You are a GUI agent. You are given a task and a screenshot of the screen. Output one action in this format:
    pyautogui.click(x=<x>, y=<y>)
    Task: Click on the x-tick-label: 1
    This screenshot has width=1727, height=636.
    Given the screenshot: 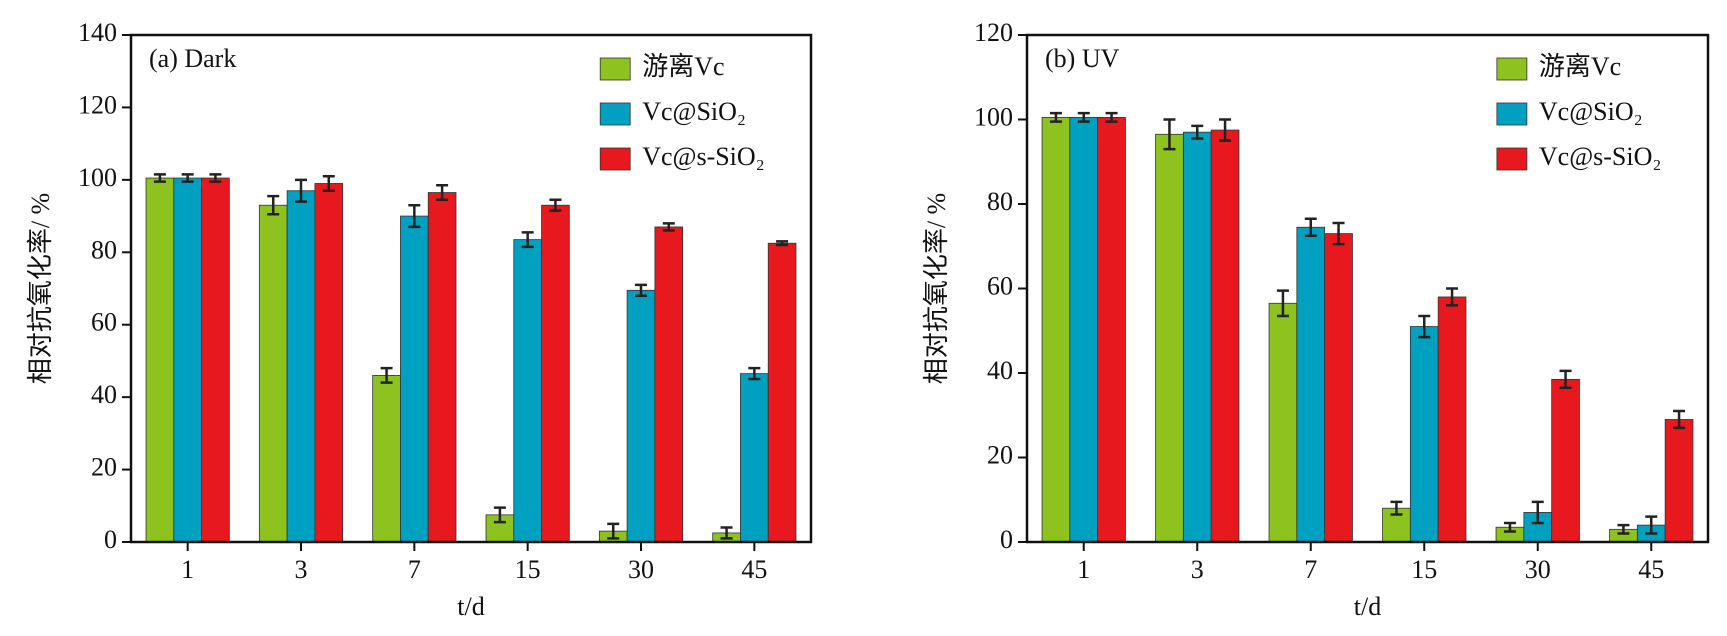 What is the action you would take?
    pyautogui.click(x=1083, y=569)
    